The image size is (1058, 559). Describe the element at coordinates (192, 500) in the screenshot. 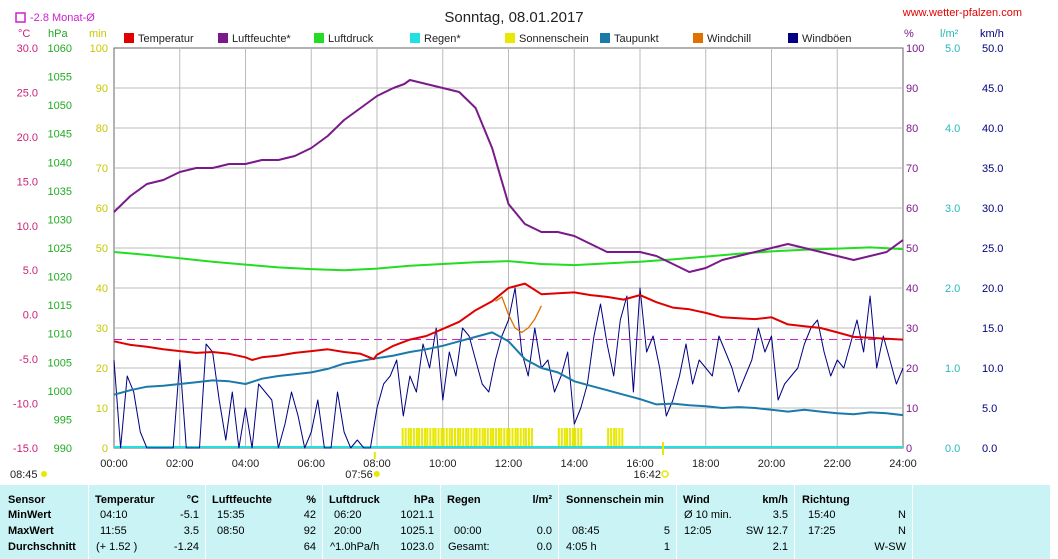

I see `stats-header-temp-unit: °C` at that location.